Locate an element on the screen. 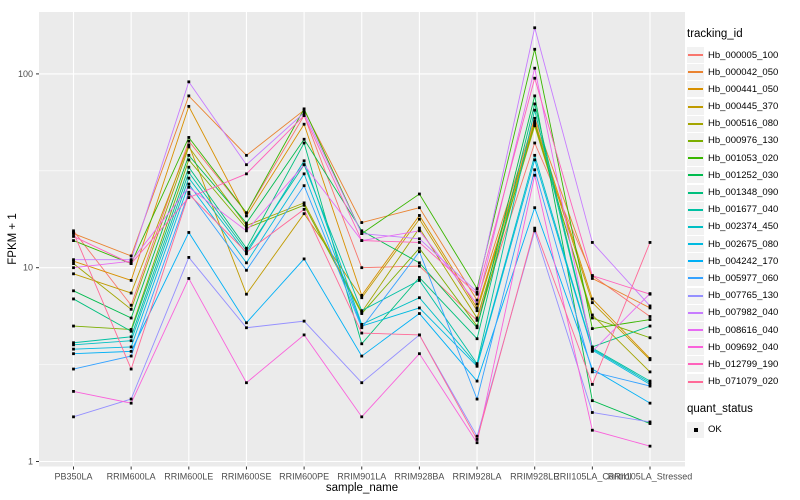  legend-entry-Hb_009692_040: Hb_009692_040 is located at coordinates (743, 347).